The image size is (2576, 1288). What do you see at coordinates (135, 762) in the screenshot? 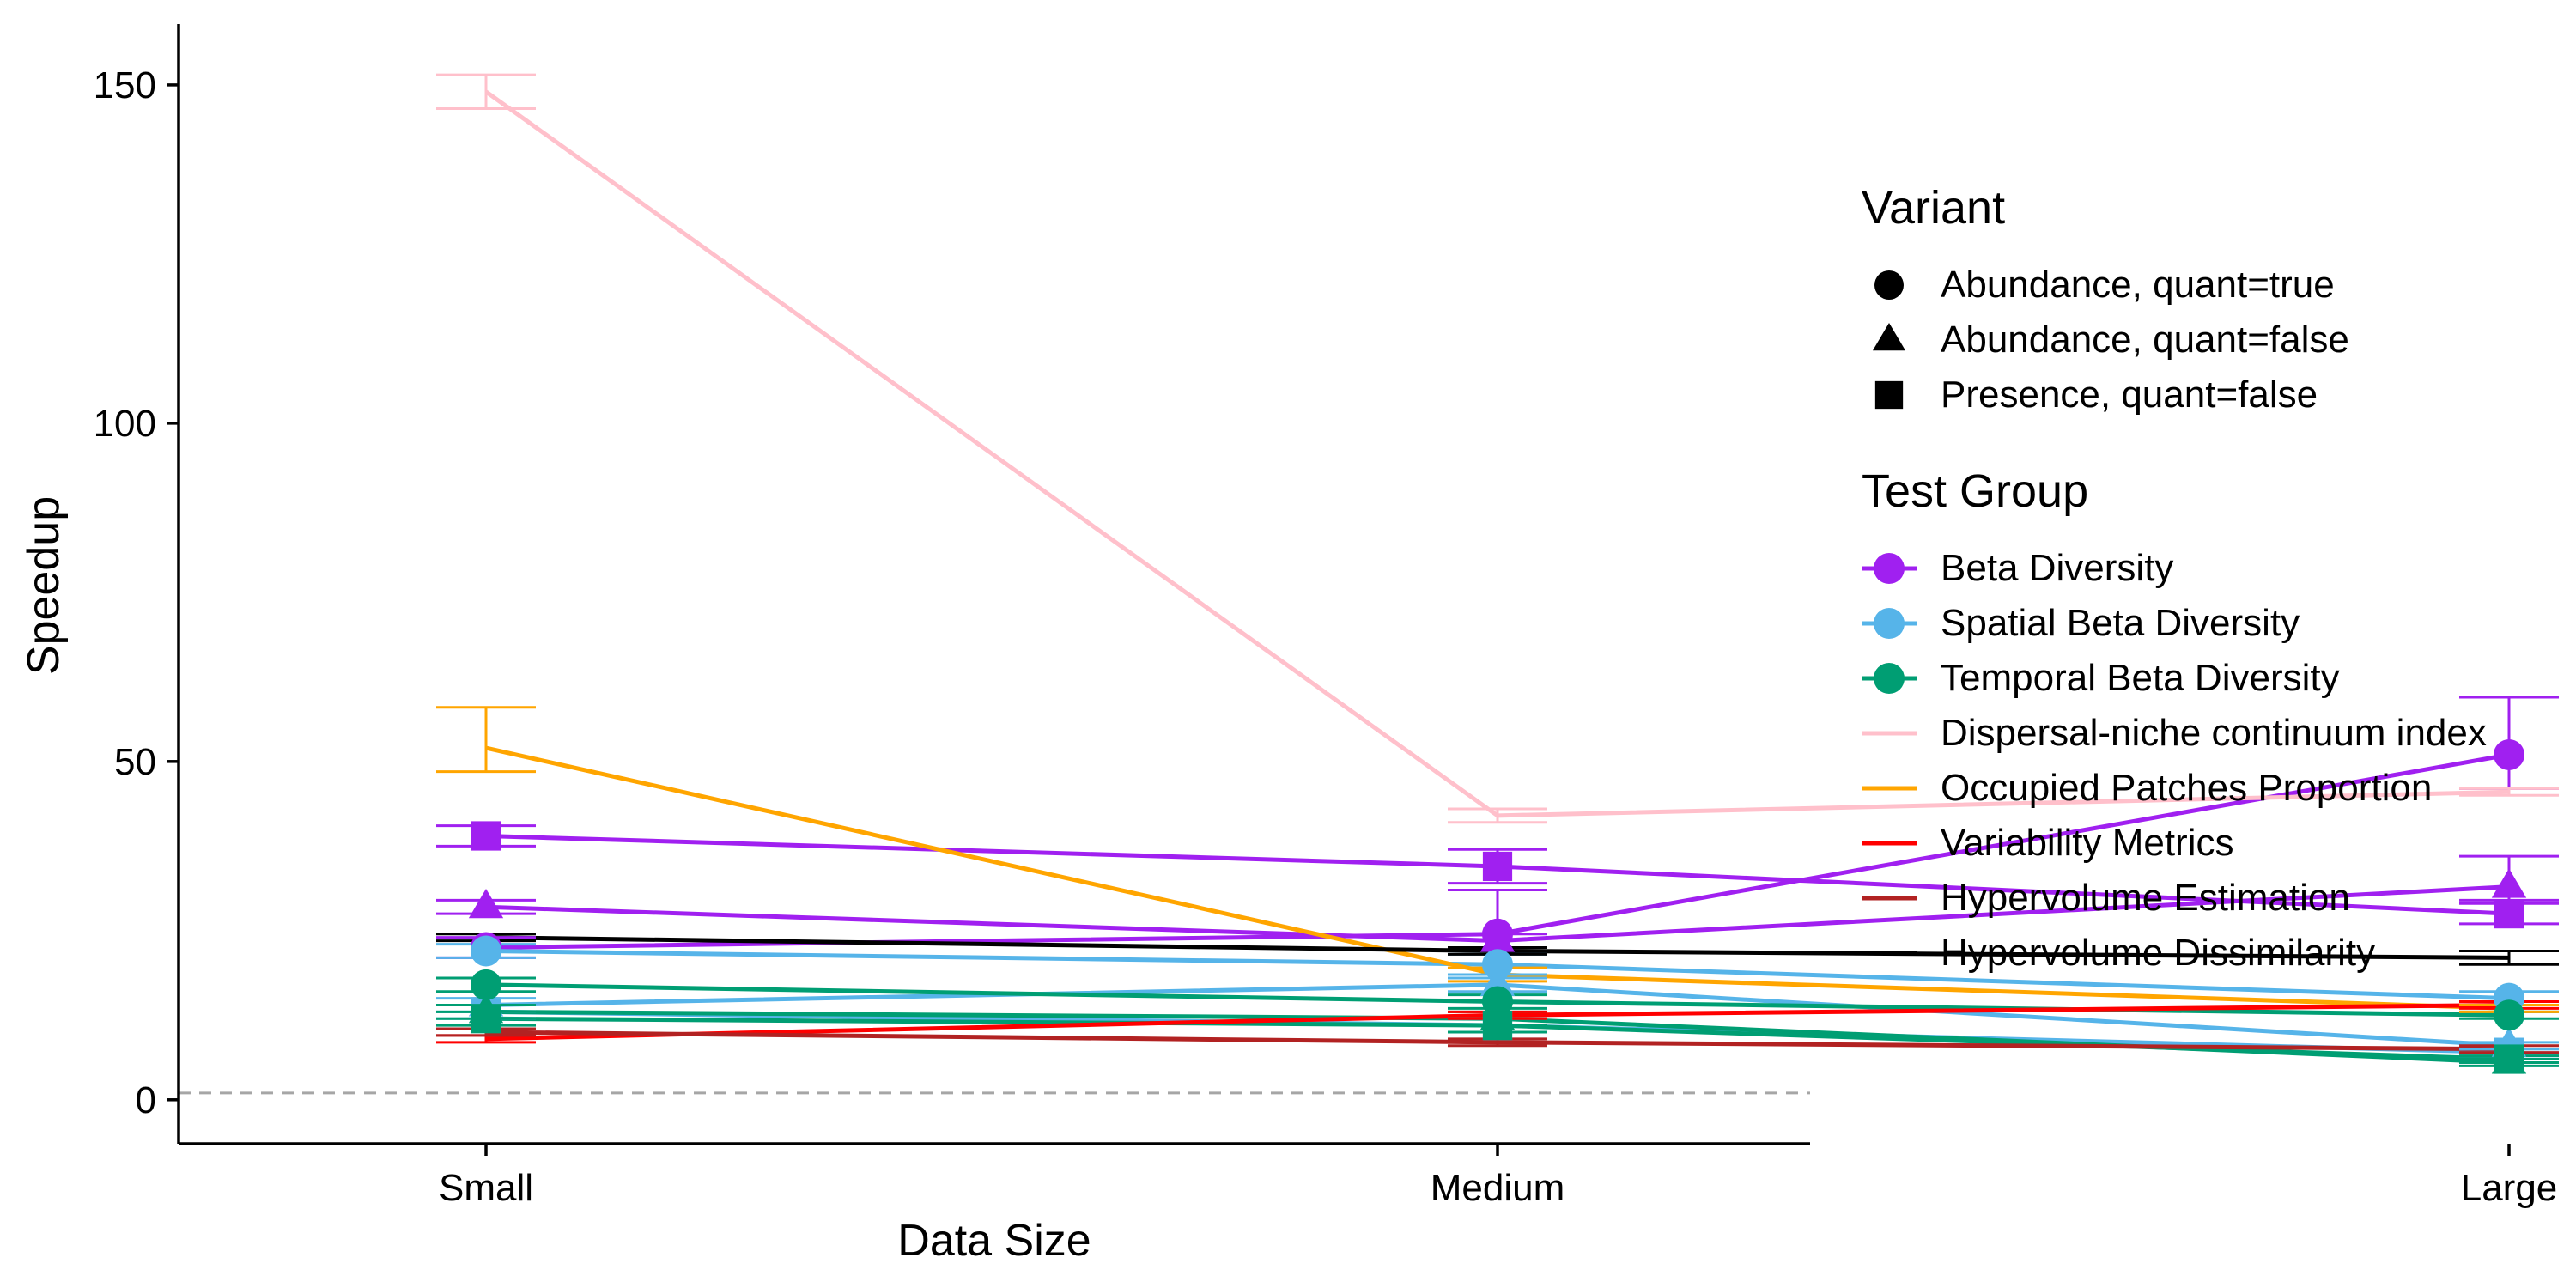
I see `y-tick-label: 50` at bounding box center [135, 762].